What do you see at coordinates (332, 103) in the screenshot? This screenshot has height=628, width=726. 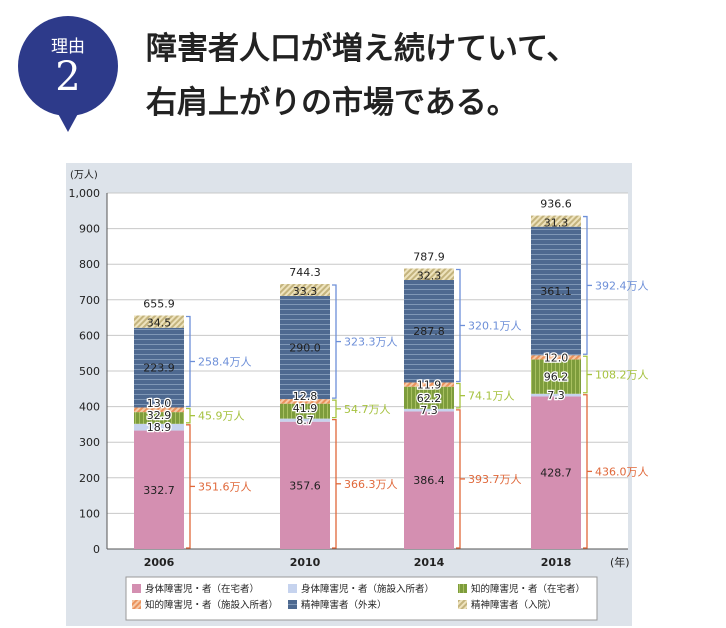 I see `headline-line-2: 右肩上がりの市場である。` at bounding box center [332, 103].